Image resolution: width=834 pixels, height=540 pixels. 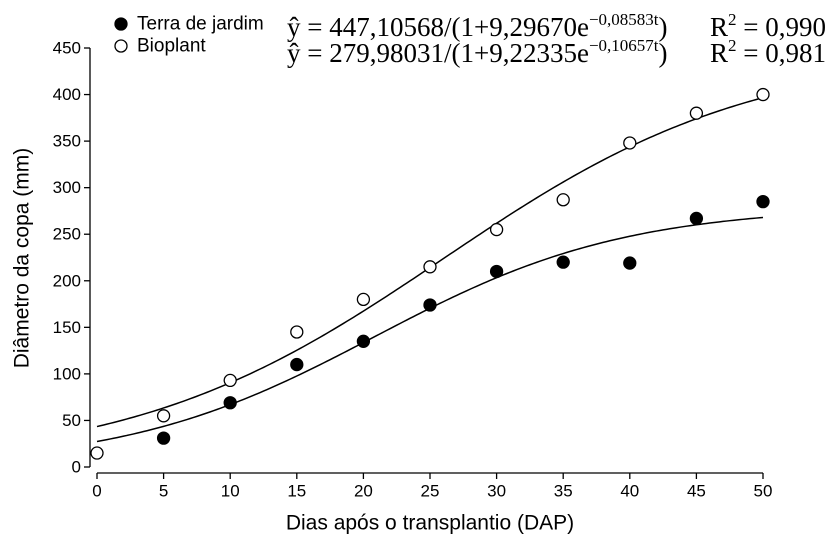 I want to click on x-tick-label: 35, so click(x=563, y=491).